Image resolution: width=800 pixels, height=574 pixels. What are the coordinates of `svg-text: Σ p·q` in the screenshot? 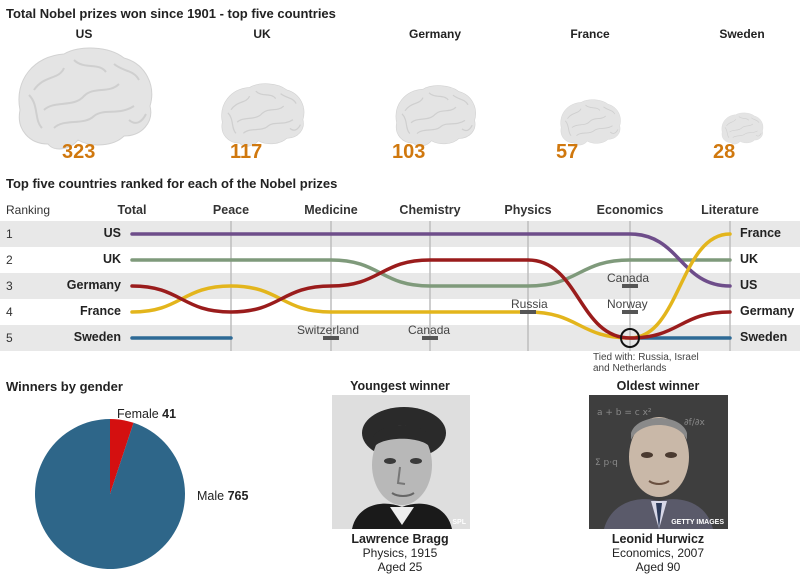 It's located at (606, 463).